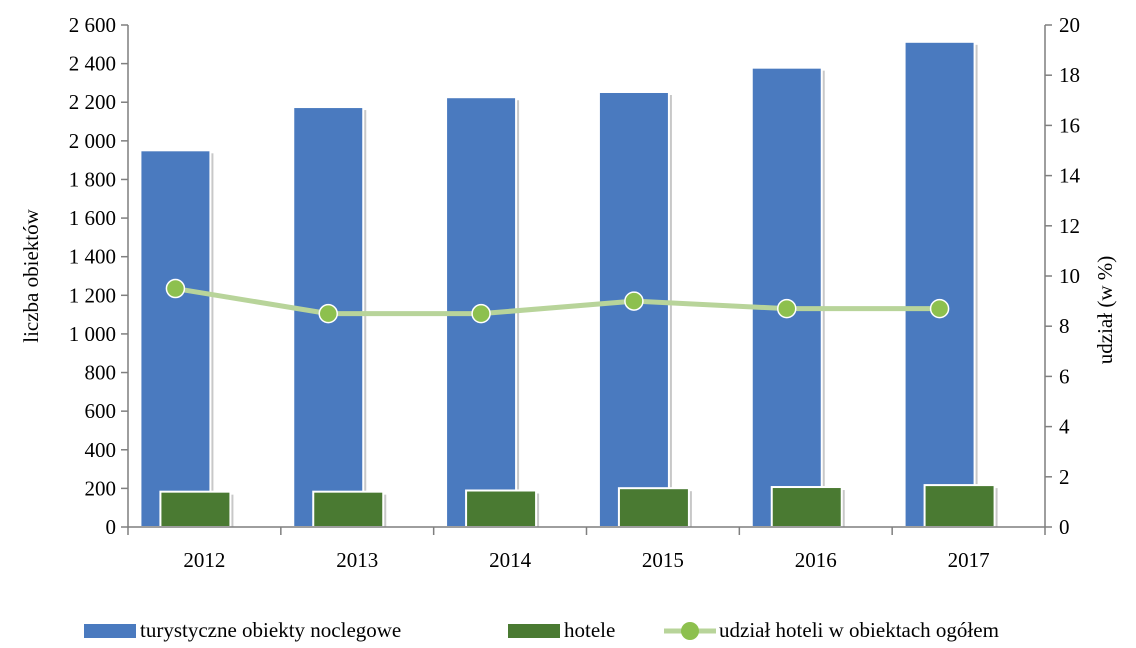 This screenshot has width=1136, height=648. Describe the element at coordinates (690, 631) in the screenshot. I see `legend-swatch-udzial-marker` at that location.